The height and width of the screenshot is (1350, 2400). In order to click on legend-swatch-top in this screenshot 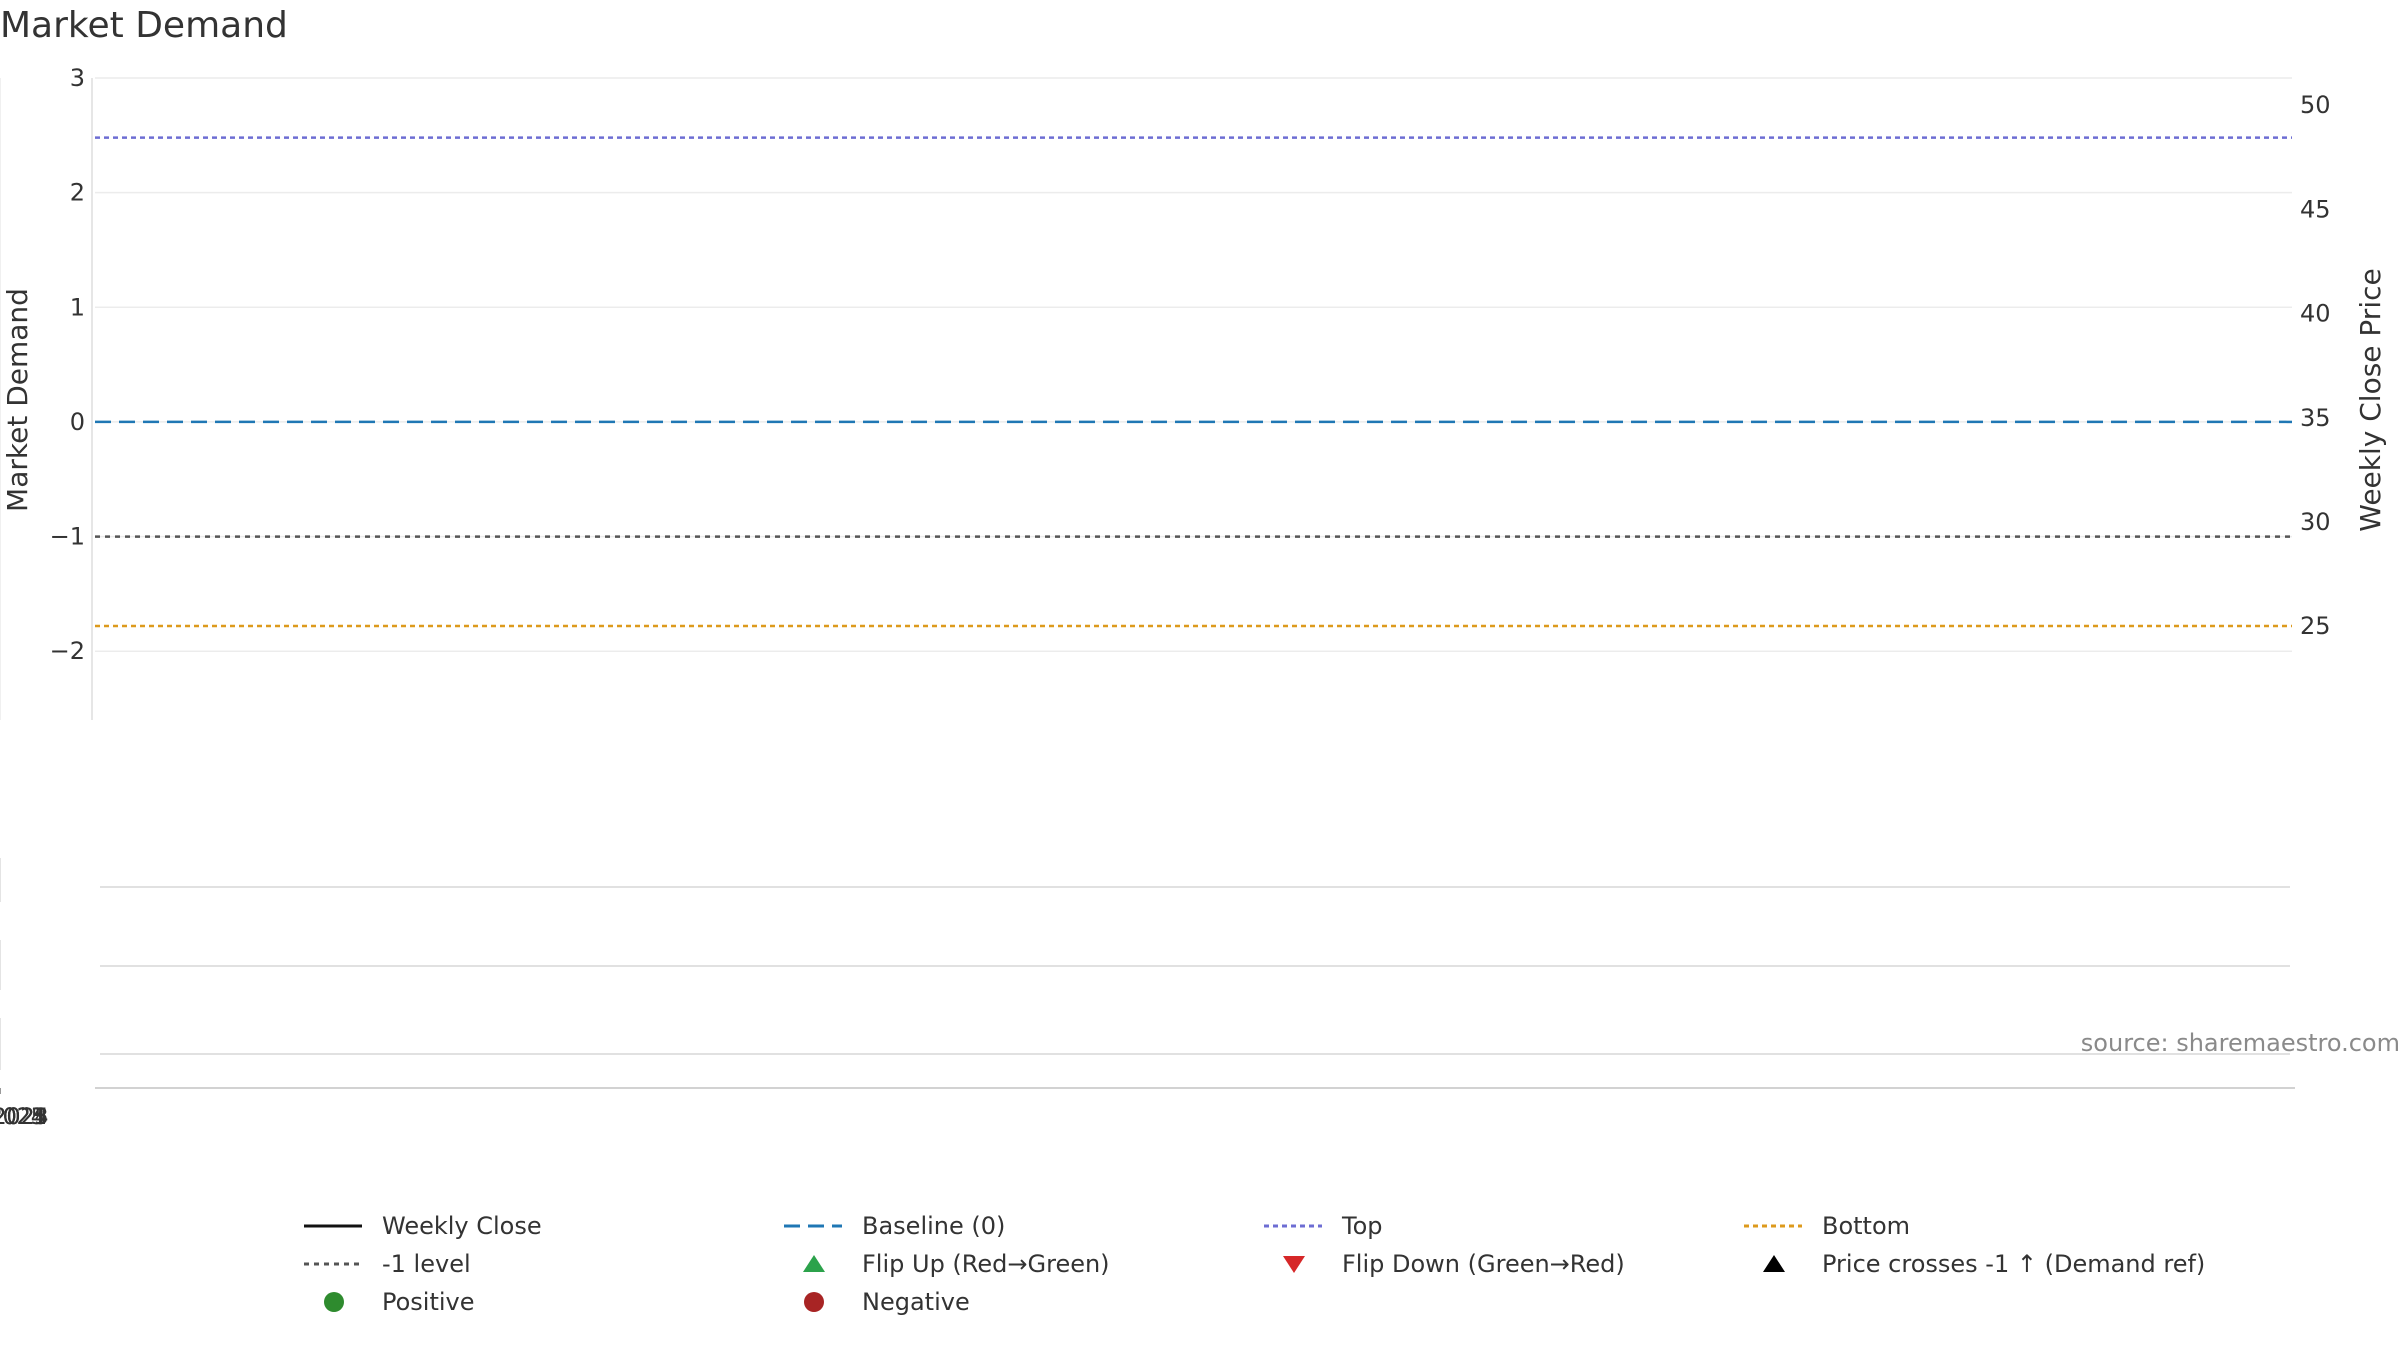, I will do `click(1293, 1226)`.